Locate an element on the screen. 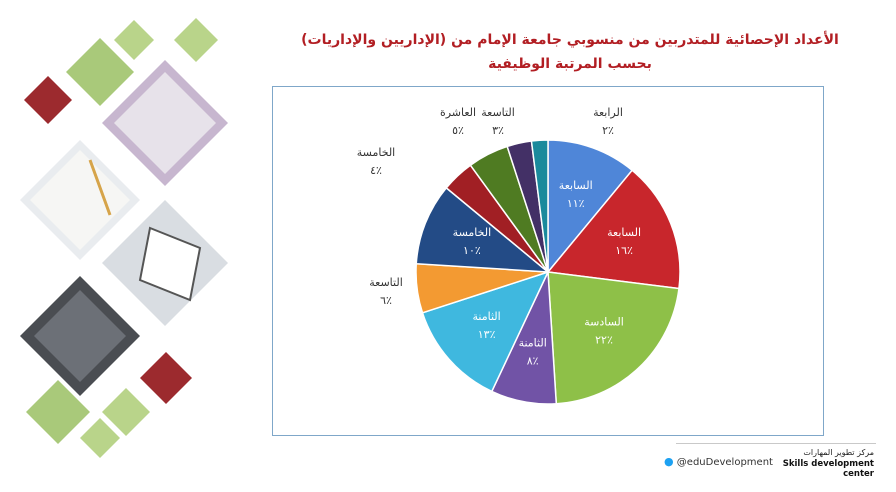 This screenshot has width=896, height=492. slice-label: الرابعة is located at coordinates (608, 112).